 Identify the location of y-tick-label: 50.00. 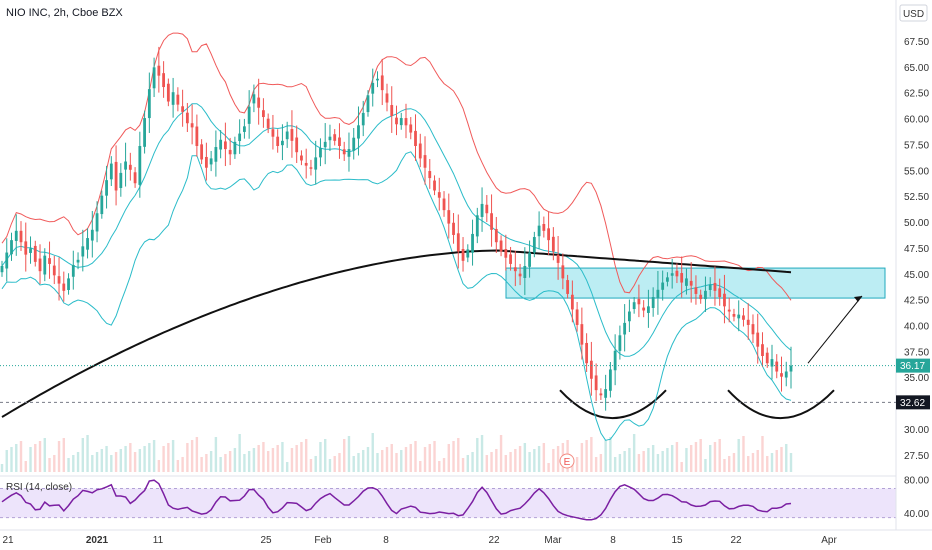
(916, 223).